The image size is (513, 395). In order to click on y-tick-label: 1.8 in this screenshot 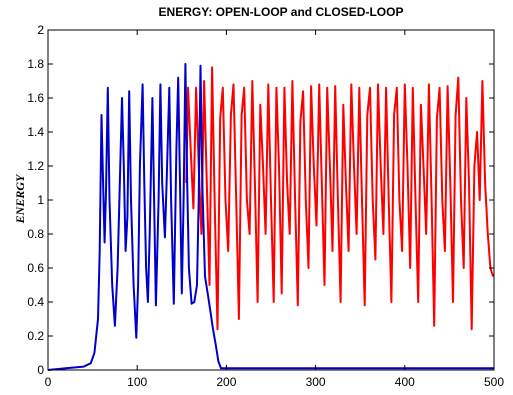, I will do `click(35, 64)`.